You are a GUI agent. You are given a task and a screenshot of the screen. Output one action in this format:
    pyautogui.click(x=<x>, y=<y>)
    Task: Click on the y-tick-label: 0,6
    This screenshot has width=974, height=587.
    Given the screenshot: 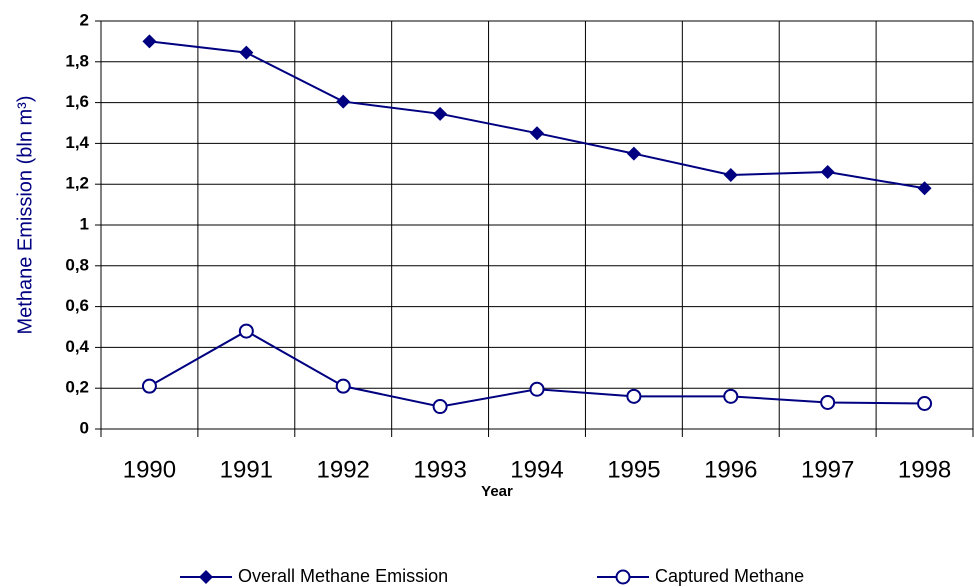 What is the action you would take?
    pyautogui.click(x=77, y=305)
    